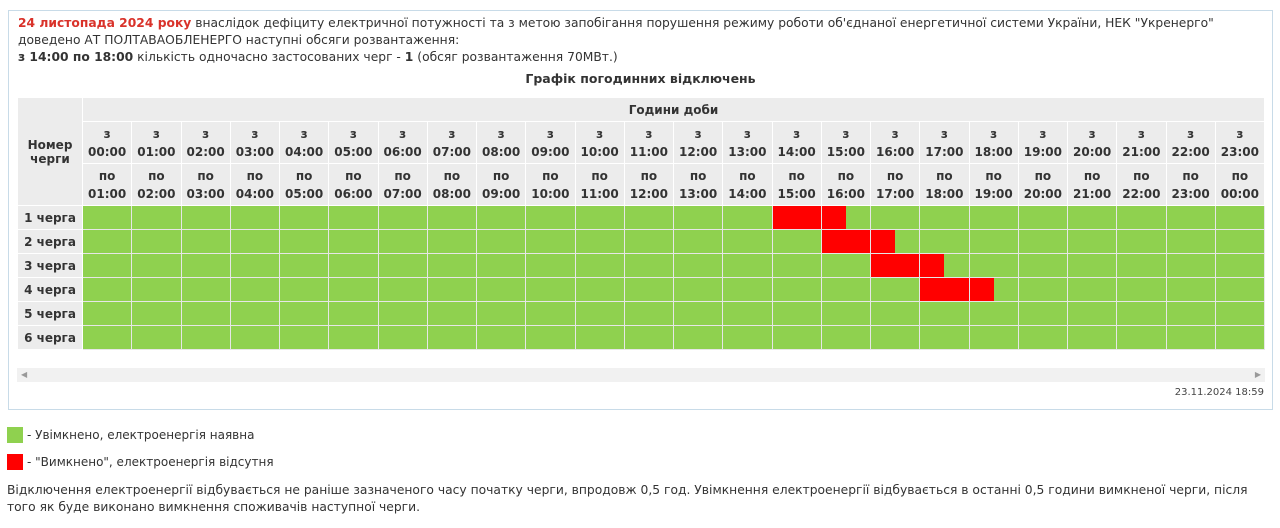  I want to click on hour-to: по 02:00, so click(156, 184).